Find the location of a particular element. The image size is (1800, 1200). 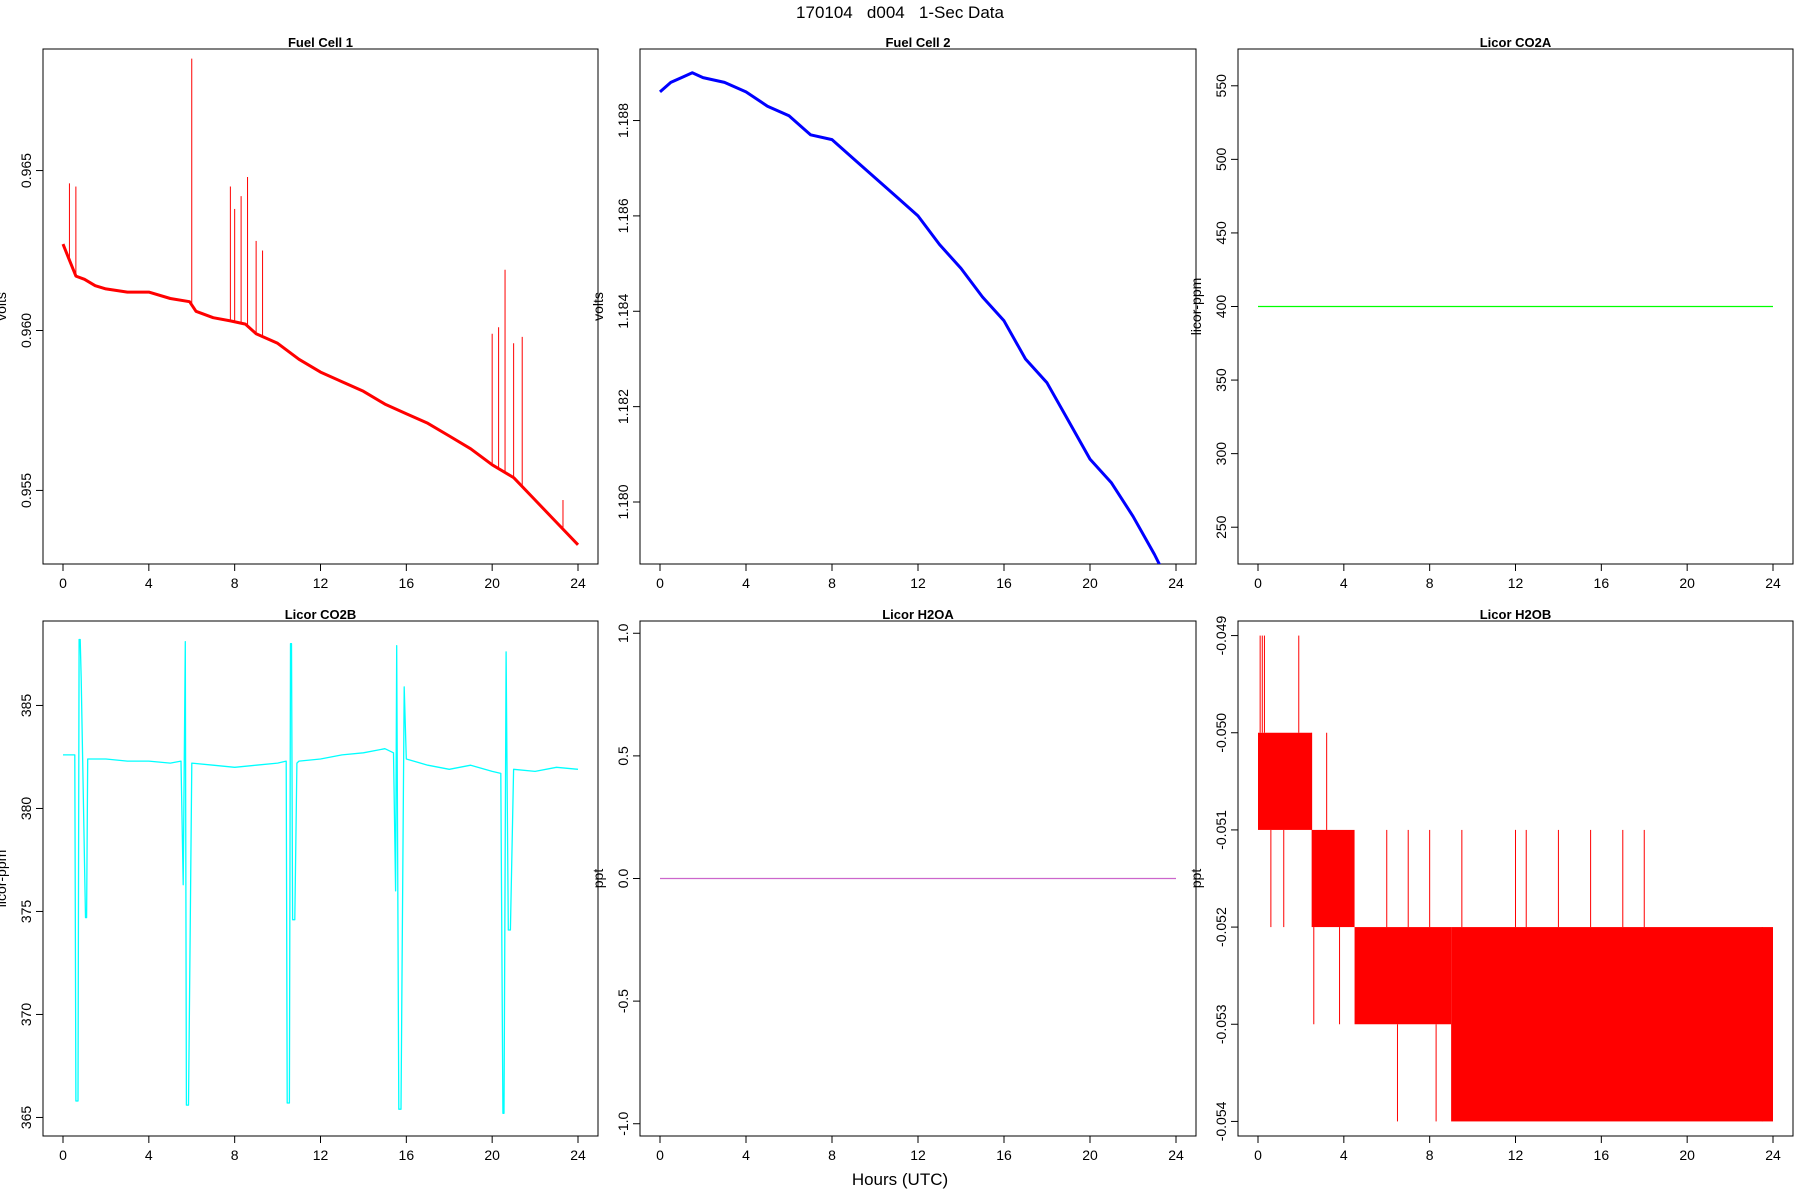

chart-title: Licor H2OB is located at coordinates (1516, 614).